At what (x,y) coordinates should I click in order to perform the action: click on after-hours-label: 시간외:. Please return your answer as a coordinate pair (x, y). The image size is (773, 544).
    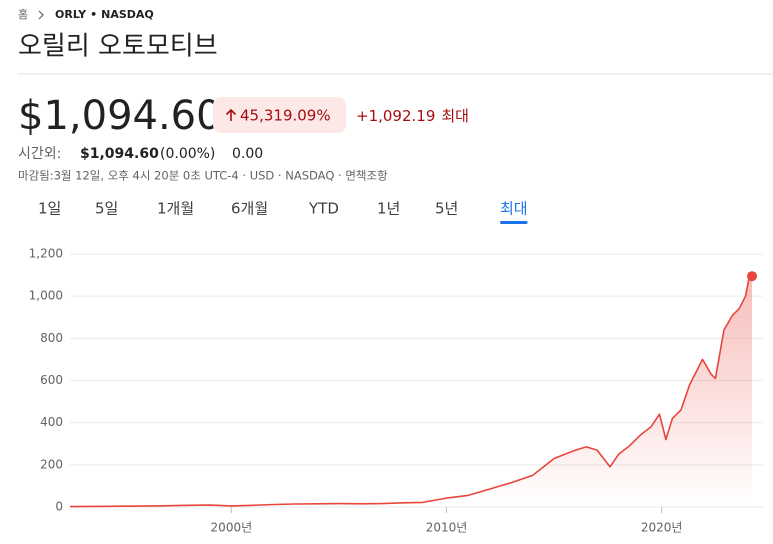
    Looking at the image, I should click on (39, 154).